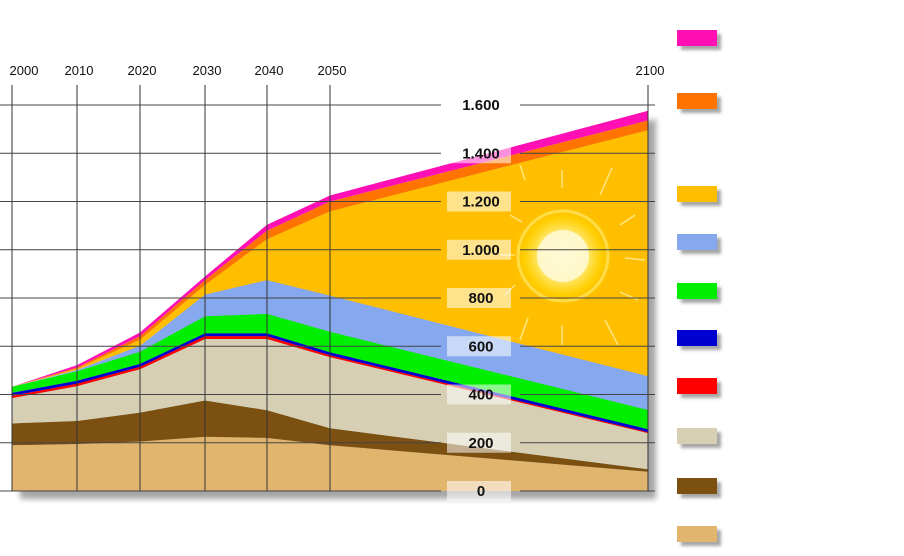 Image resolution: width=904 pixels, height=556 pixels. What do you see at coordinates (269, 70) in the screenshot?
I see `x-tick-label: 2040` at bounding box center [269, 70].